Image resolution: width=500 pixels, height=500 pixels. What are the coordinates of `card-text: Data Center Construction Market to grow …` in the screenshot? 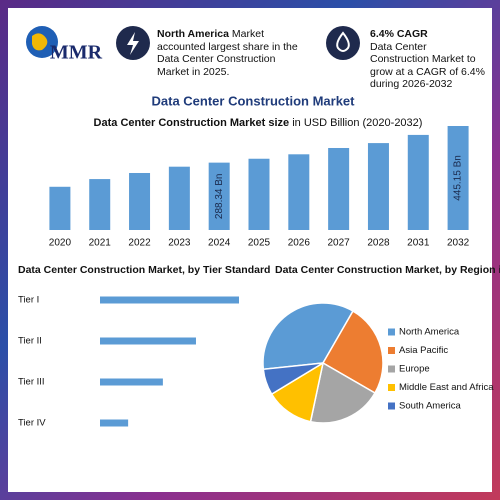 It's located at (427, 65).